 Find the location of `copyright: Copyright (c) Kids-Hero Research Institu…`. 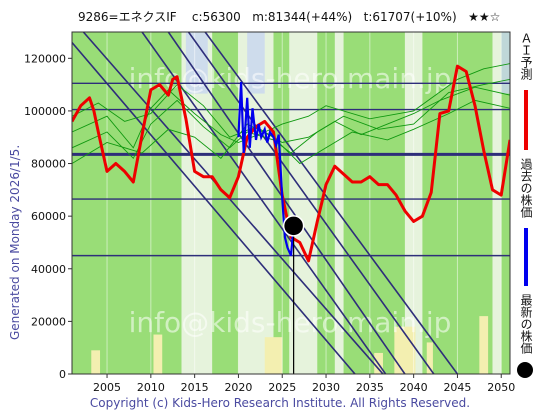

copyright: Copyright (c) Kids-Hero Research Institu… is located at coordinates (280, 403).